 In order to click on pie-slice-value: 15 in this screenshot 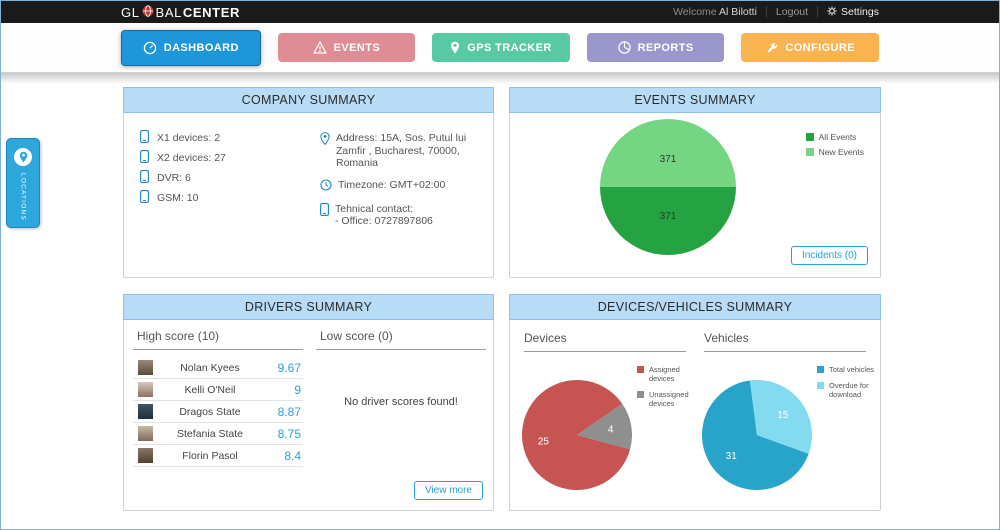, I will do `click(783, 415)`.